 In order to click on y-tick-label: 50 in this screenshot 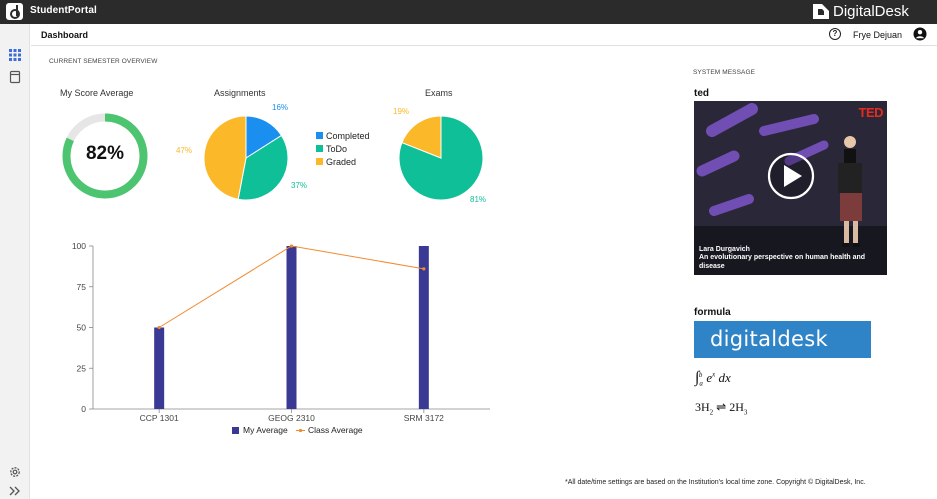, I will do `click(82, 328)`.